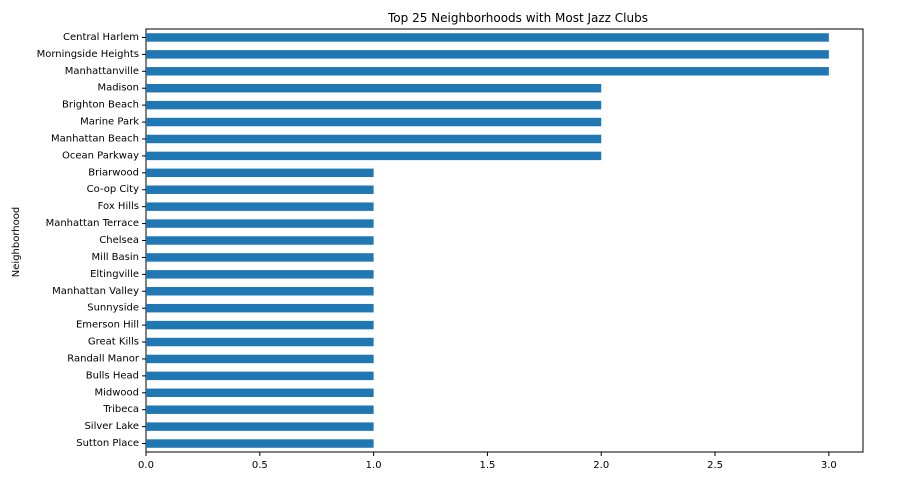 This screenshot has height=478, width=899. Describe the element at coordinates (601, 465) in the screenshot. I see `x-tick-label: 2.0` at that location.